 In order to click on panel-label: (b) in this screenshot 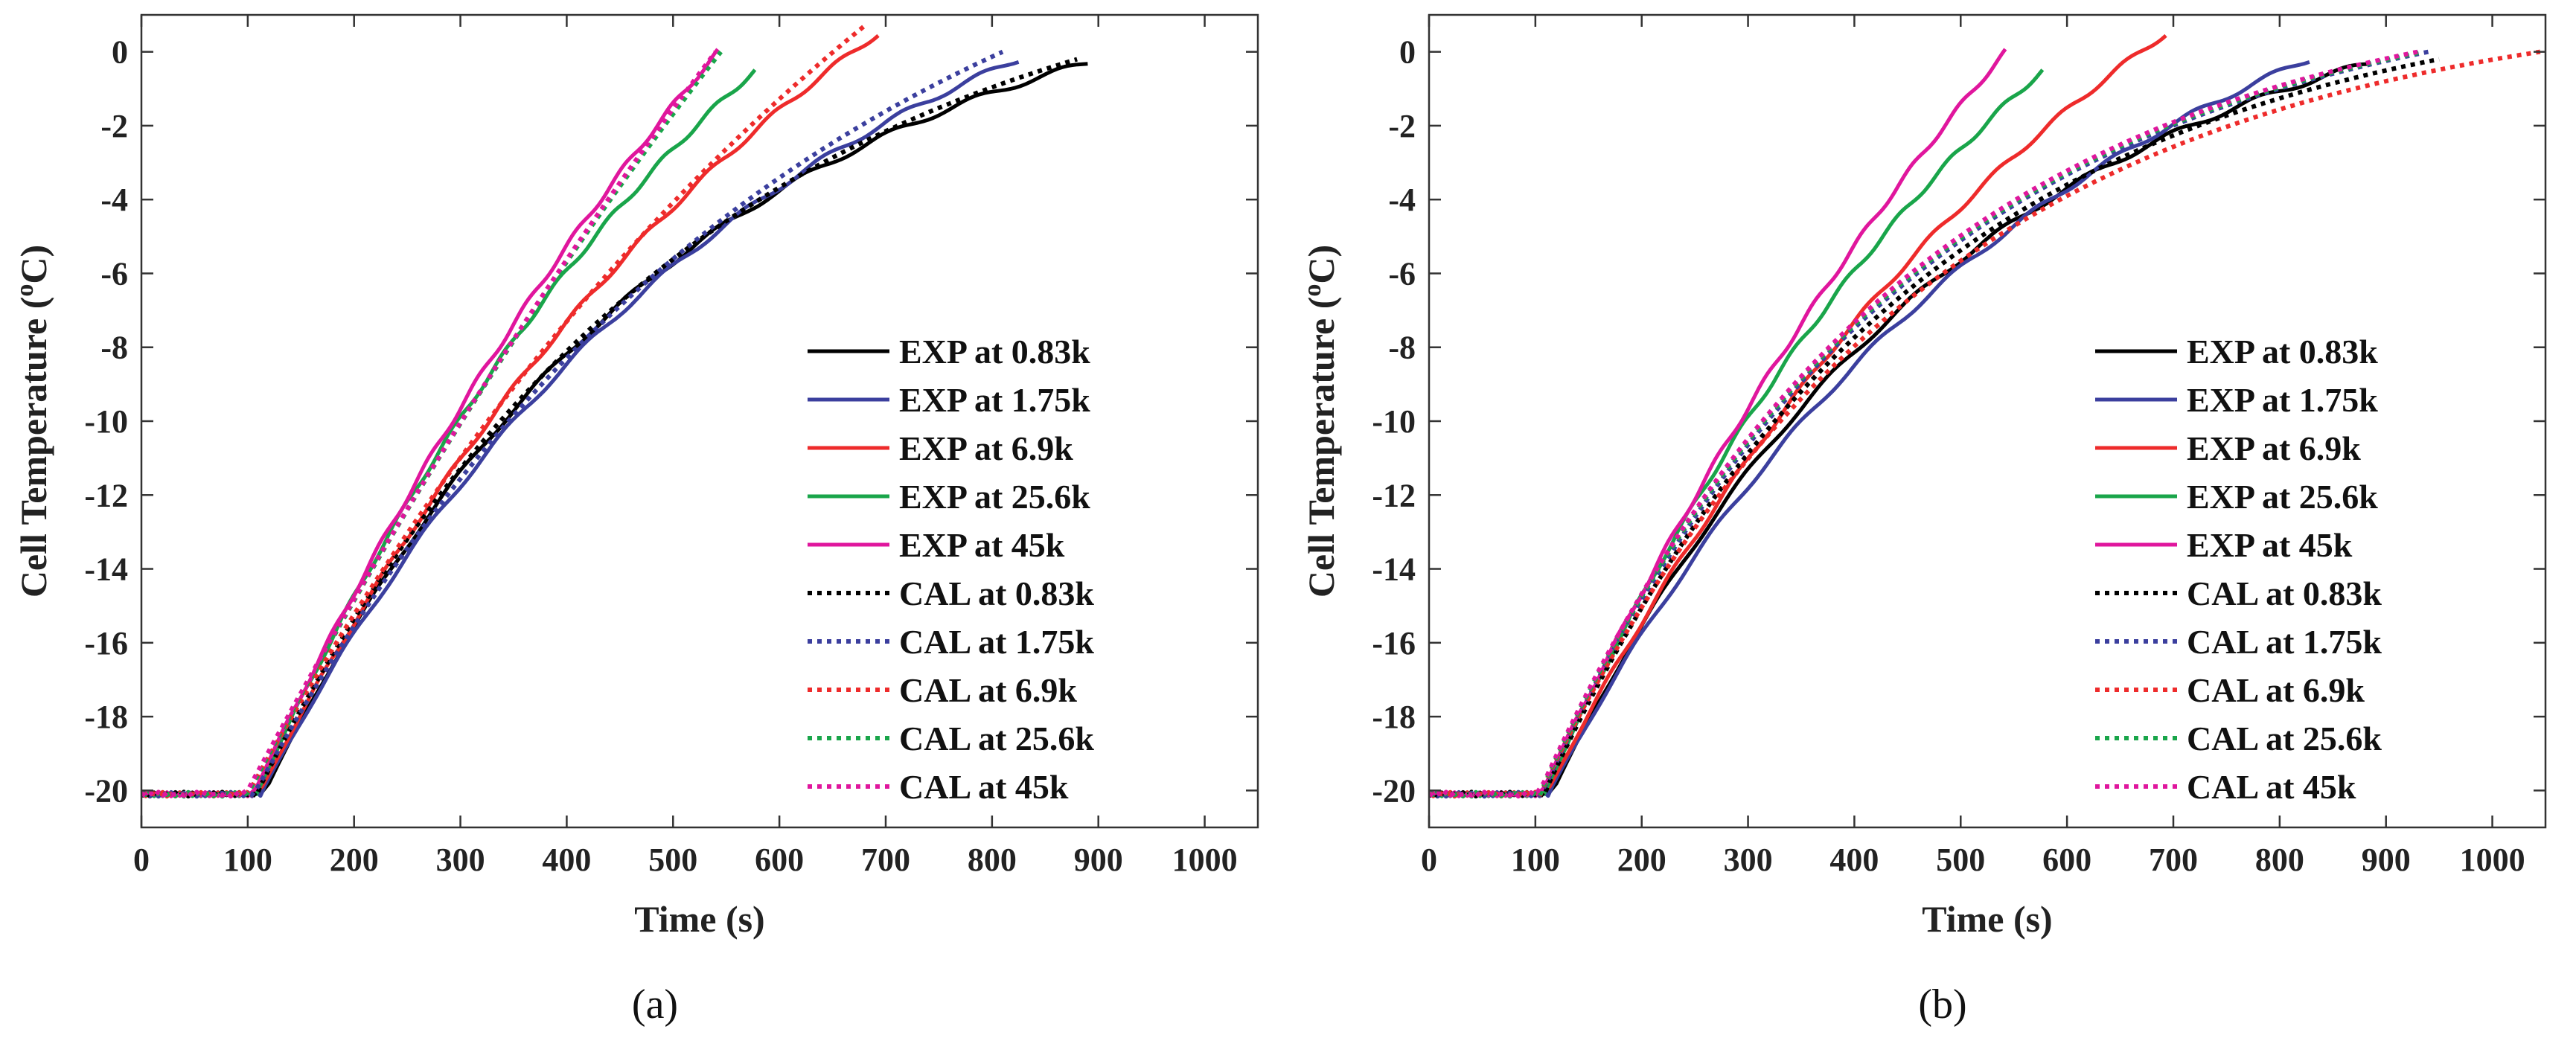, I will do `click(1942, 1004)`.